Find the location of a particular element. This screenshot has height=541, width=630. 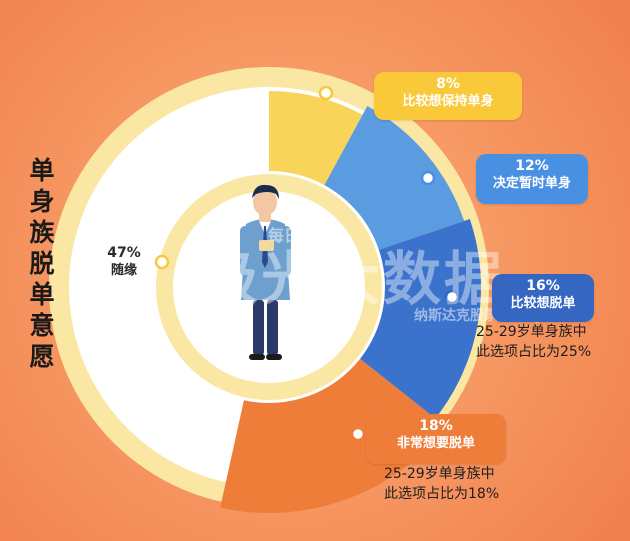

pill-16: 16% 比较想脱单 is located at coordinates (543, 298).